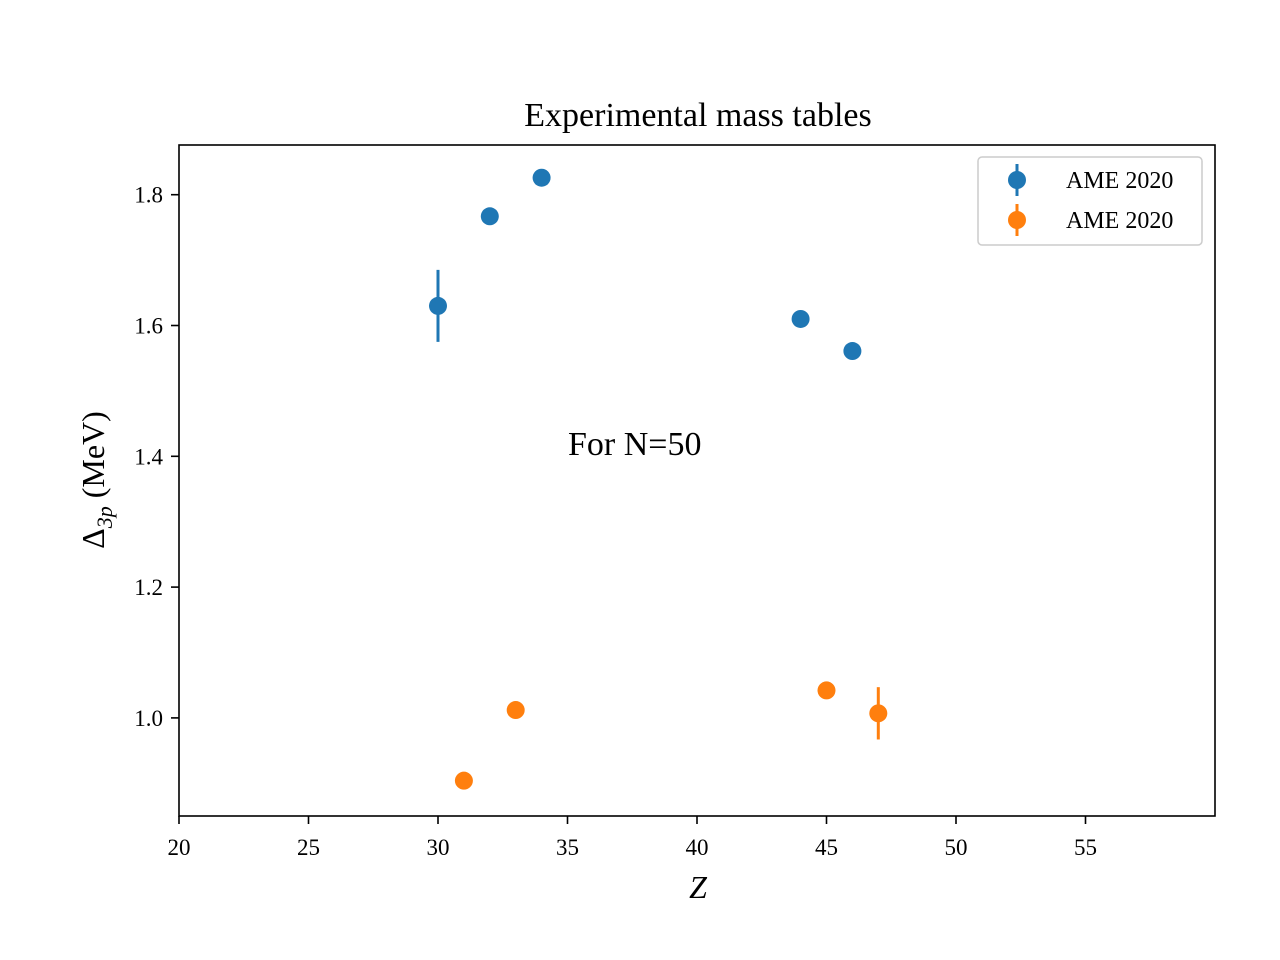  I want to click on annotation-text: For N=50, so click(634, 444).